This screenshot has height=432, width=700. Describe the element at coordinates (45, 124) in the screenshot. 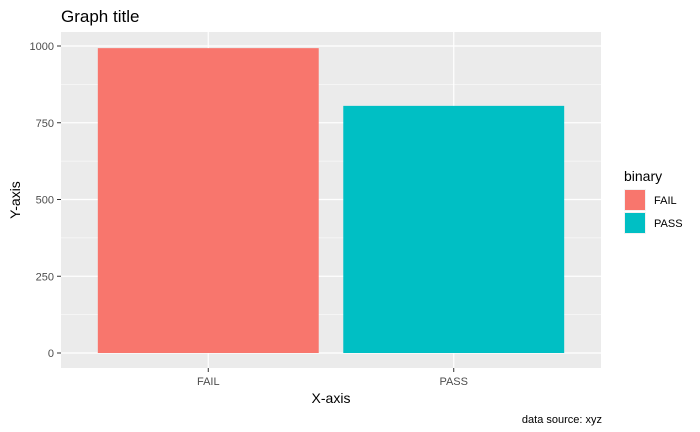

I see `y-tick-label: 750` at that location.